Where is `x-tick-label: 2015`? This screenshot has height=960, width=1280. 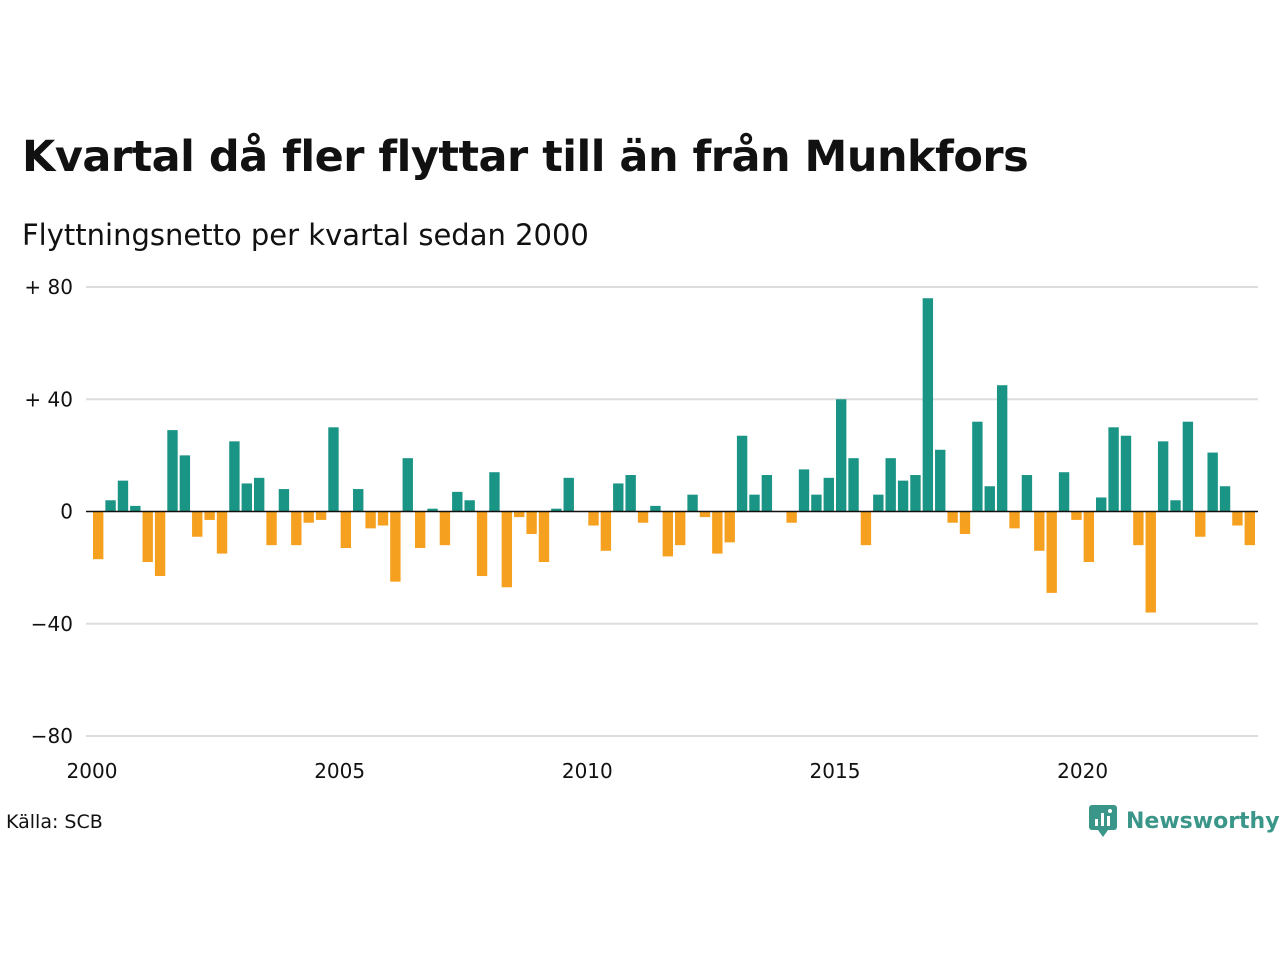
x-tick-label: 2015 is located at coordinates (835, 771).